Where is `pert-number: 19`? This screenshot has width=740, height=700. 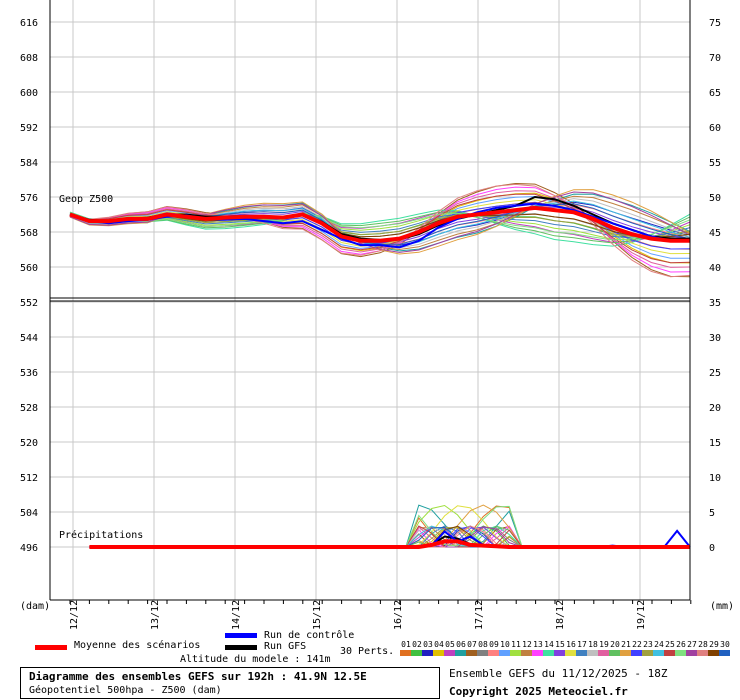 pert-number: 19 is located at coordinates (604, 644).